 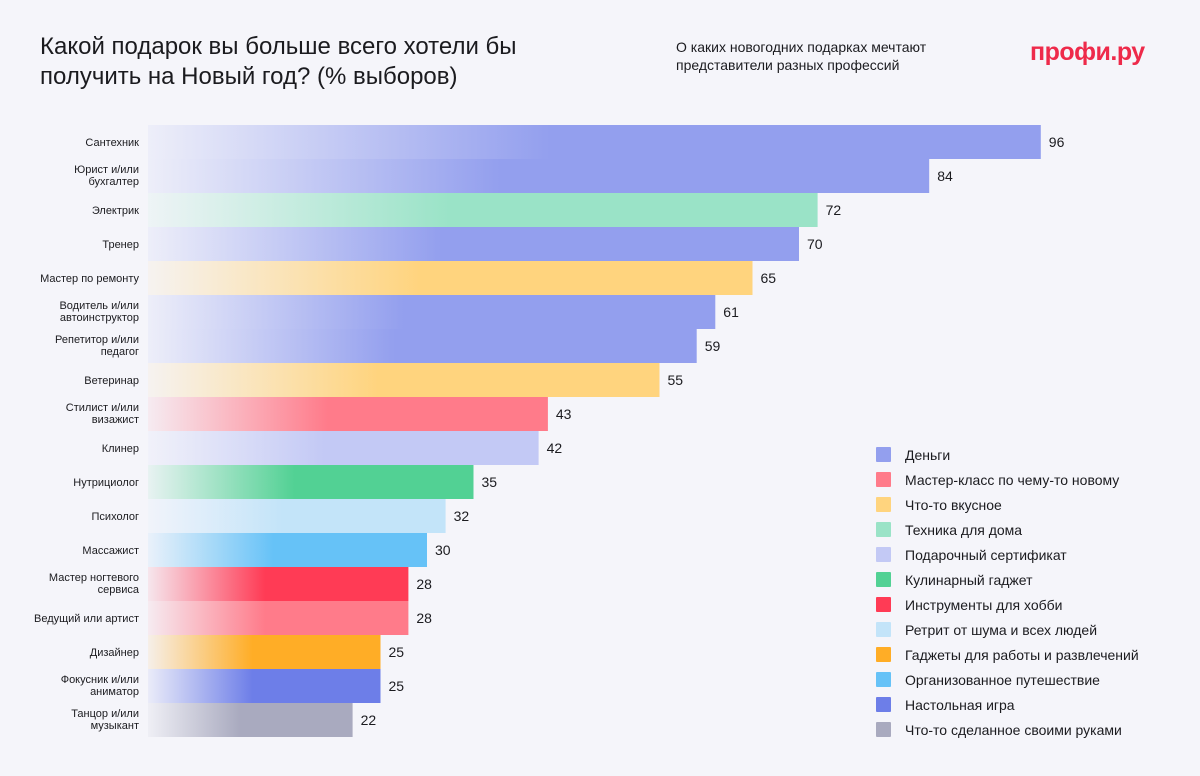 I want to click on category-label-17: Фокусник и/или аниматор, so click(x=100, y=686).